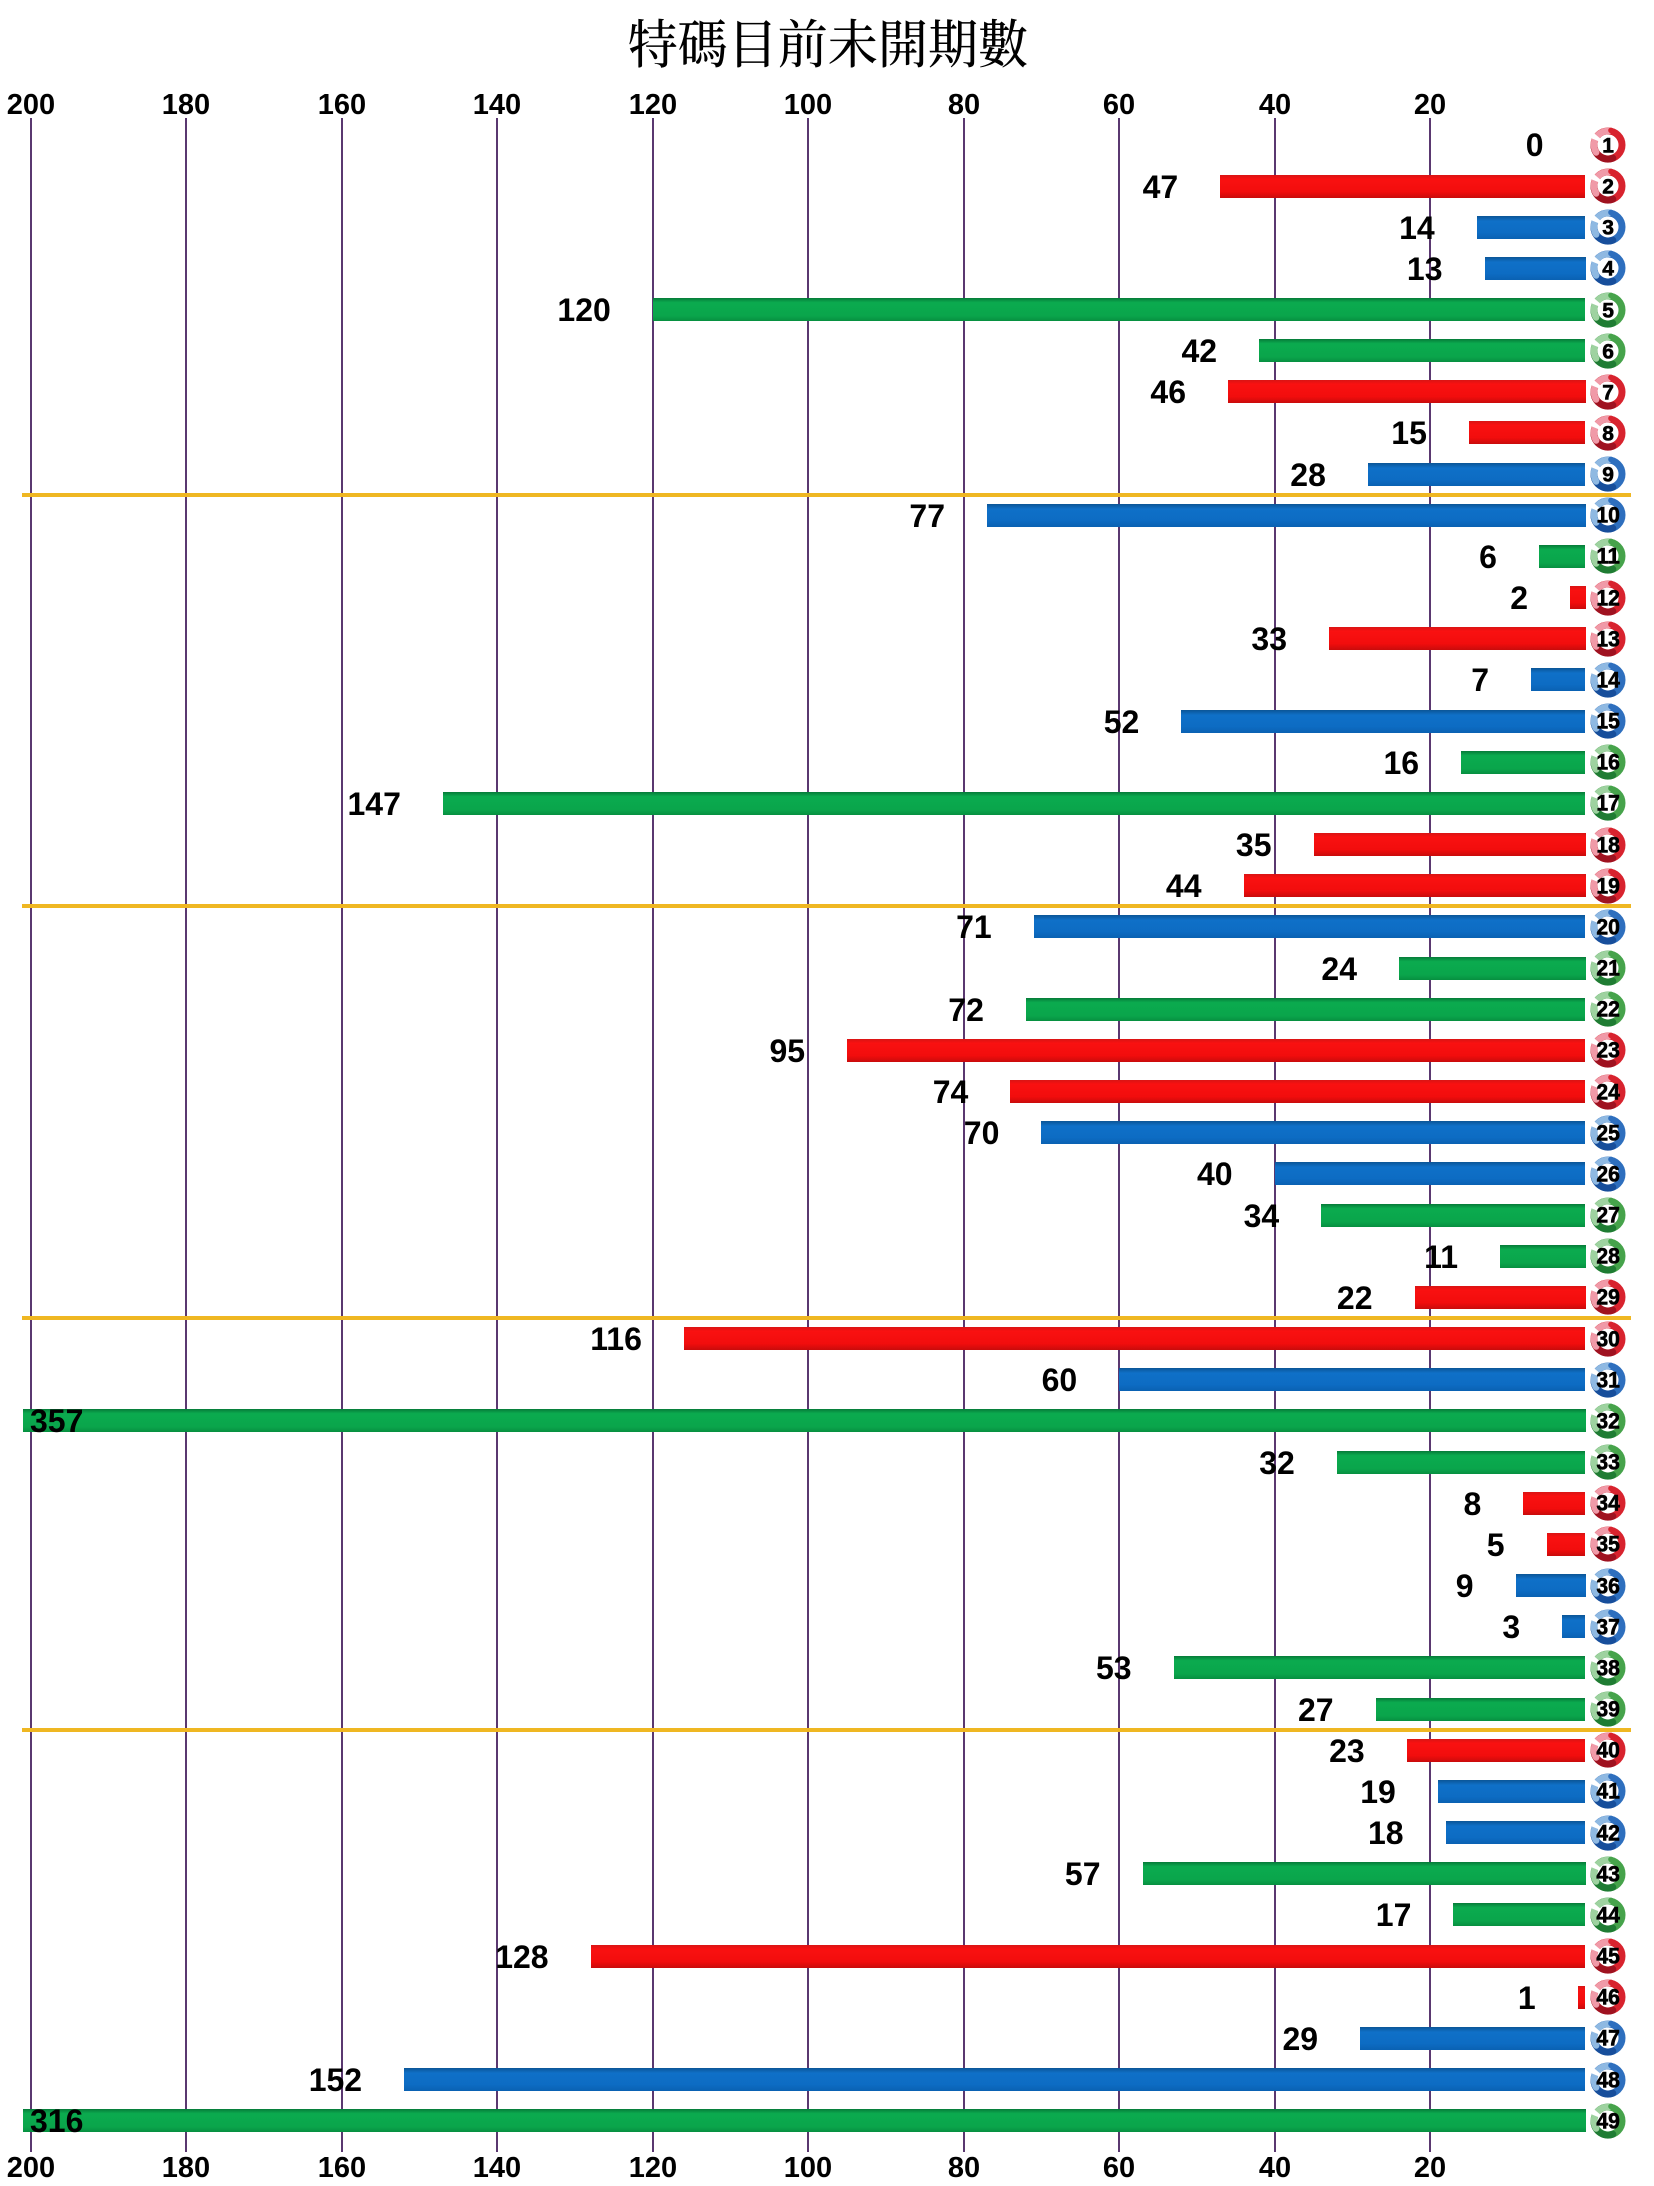 This screenshot has width=1654, height=2186. What do you see at coordinates (1608, 2079) in the screenshot?
I see `svg-text: 48` at bounding box center [1608, 2079].